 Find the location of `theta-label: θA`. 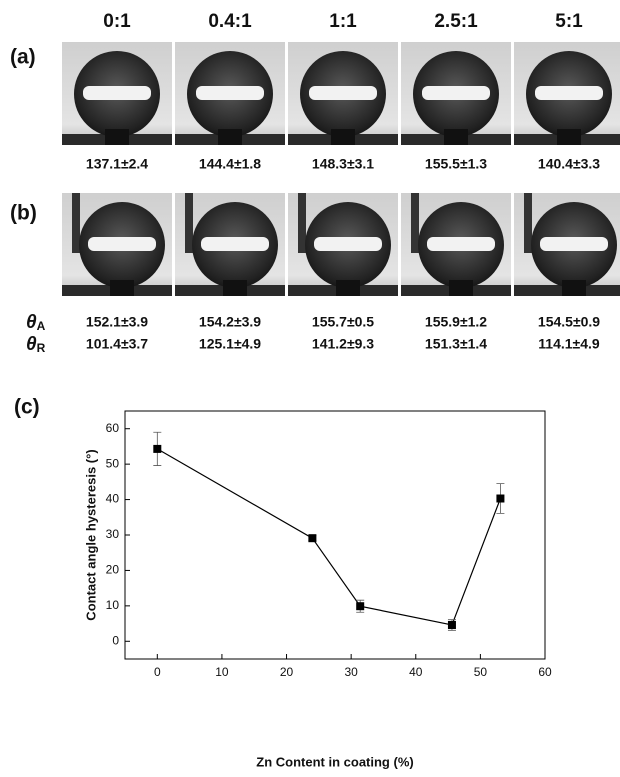

theta-label: θA is located at coordinates (36, 322).